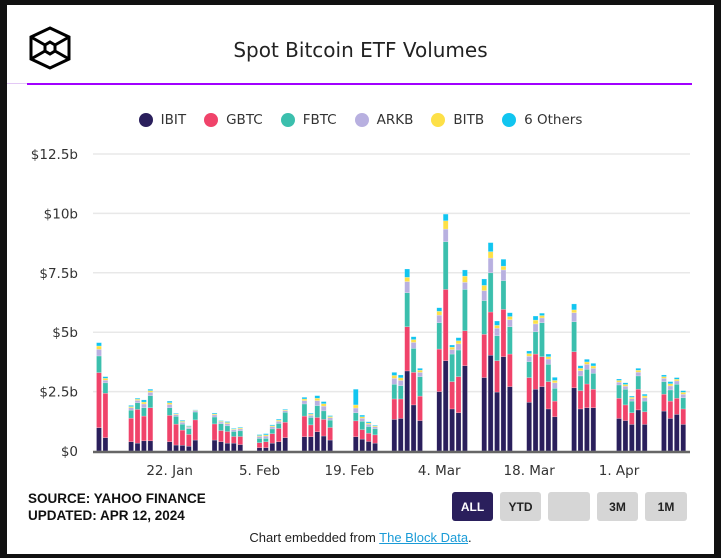  Describe the element at coordinates (617, 506) in the screenshot. I see `range-3m-button: 3M` at that location.